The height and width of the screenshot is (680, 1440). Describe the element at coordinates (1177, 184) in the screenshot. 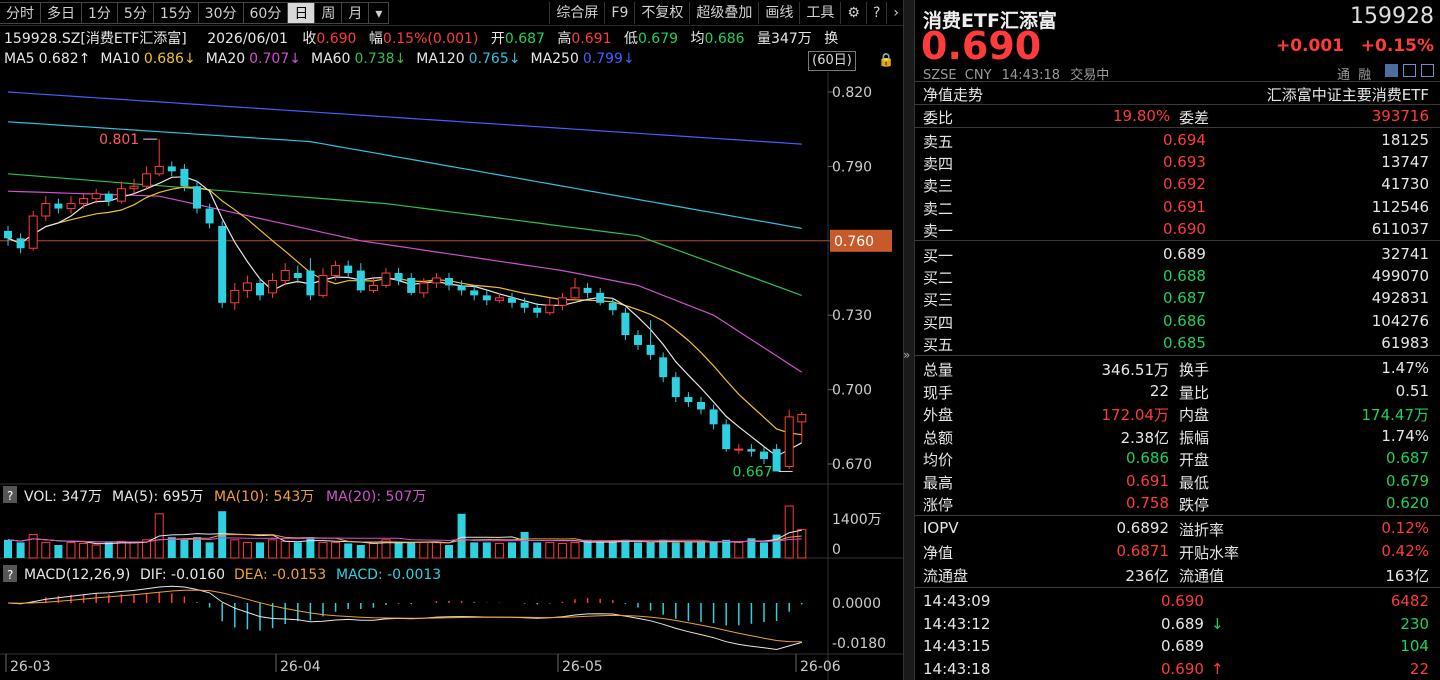

I see `ask-row-2: 卖三 0.692 41730` at that location.